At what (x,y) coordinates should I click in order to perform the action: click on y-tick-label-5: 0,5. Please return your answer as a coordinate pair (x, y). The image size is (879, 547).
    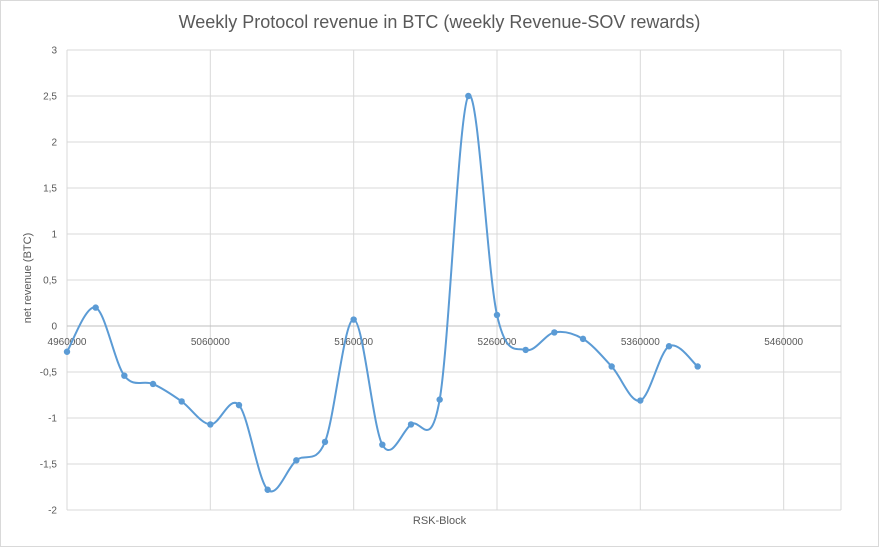
    Looking at the image, I should click on (50, 281).